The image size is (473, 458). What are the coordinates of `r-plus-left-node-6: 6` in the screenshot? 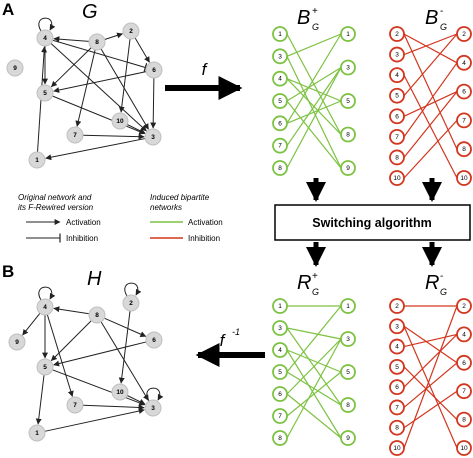 It's located at (280, 394).